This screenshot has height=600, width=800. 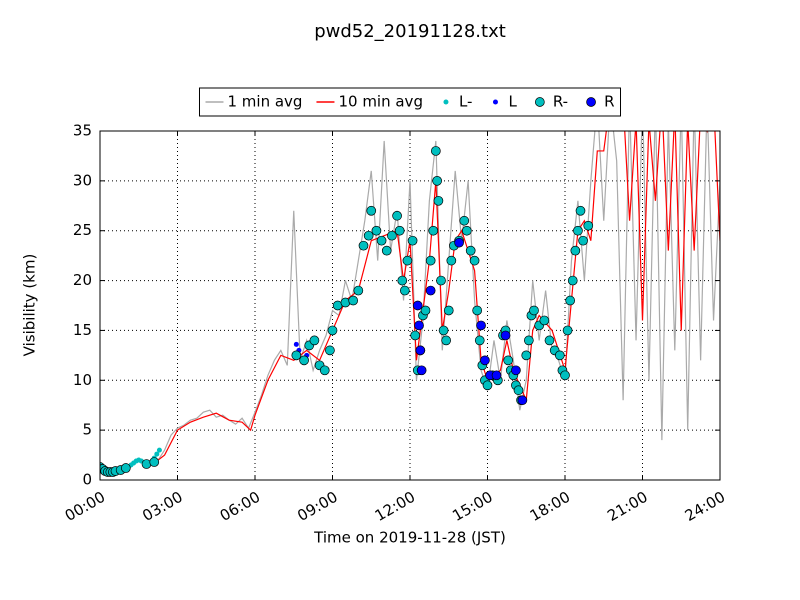 I want to click on y-tick-label: 10, so click(x=82, y=380).